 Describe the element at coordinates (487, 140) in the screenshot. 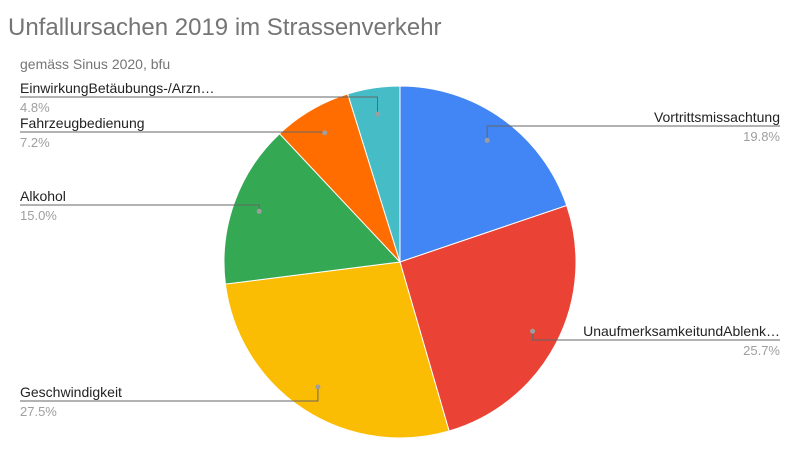

I see `leader-dot-vortrittsmissachtung` at that location.